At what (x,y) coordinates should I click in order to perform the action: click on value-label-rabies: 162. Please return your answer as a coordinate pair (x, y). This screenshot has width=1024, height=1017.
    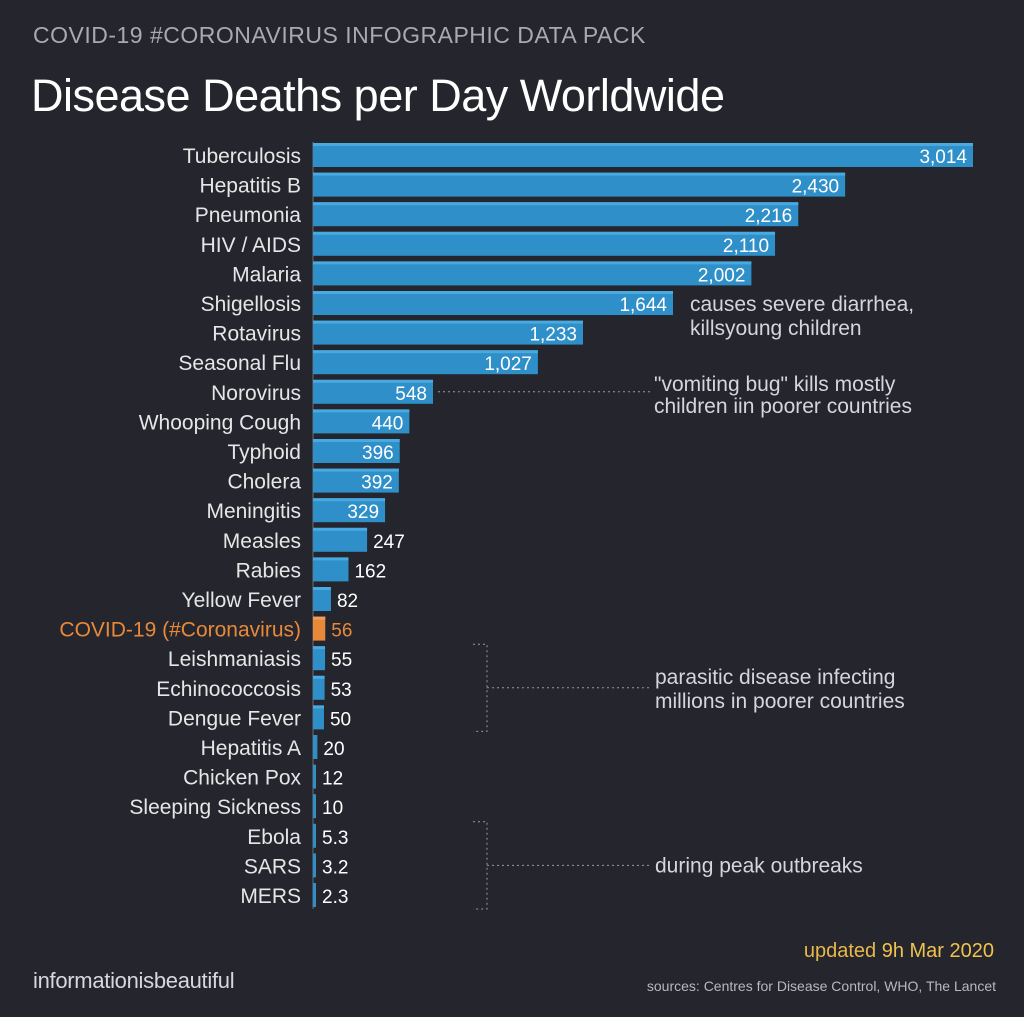
    Looking at the image, I should click on (370, 571).